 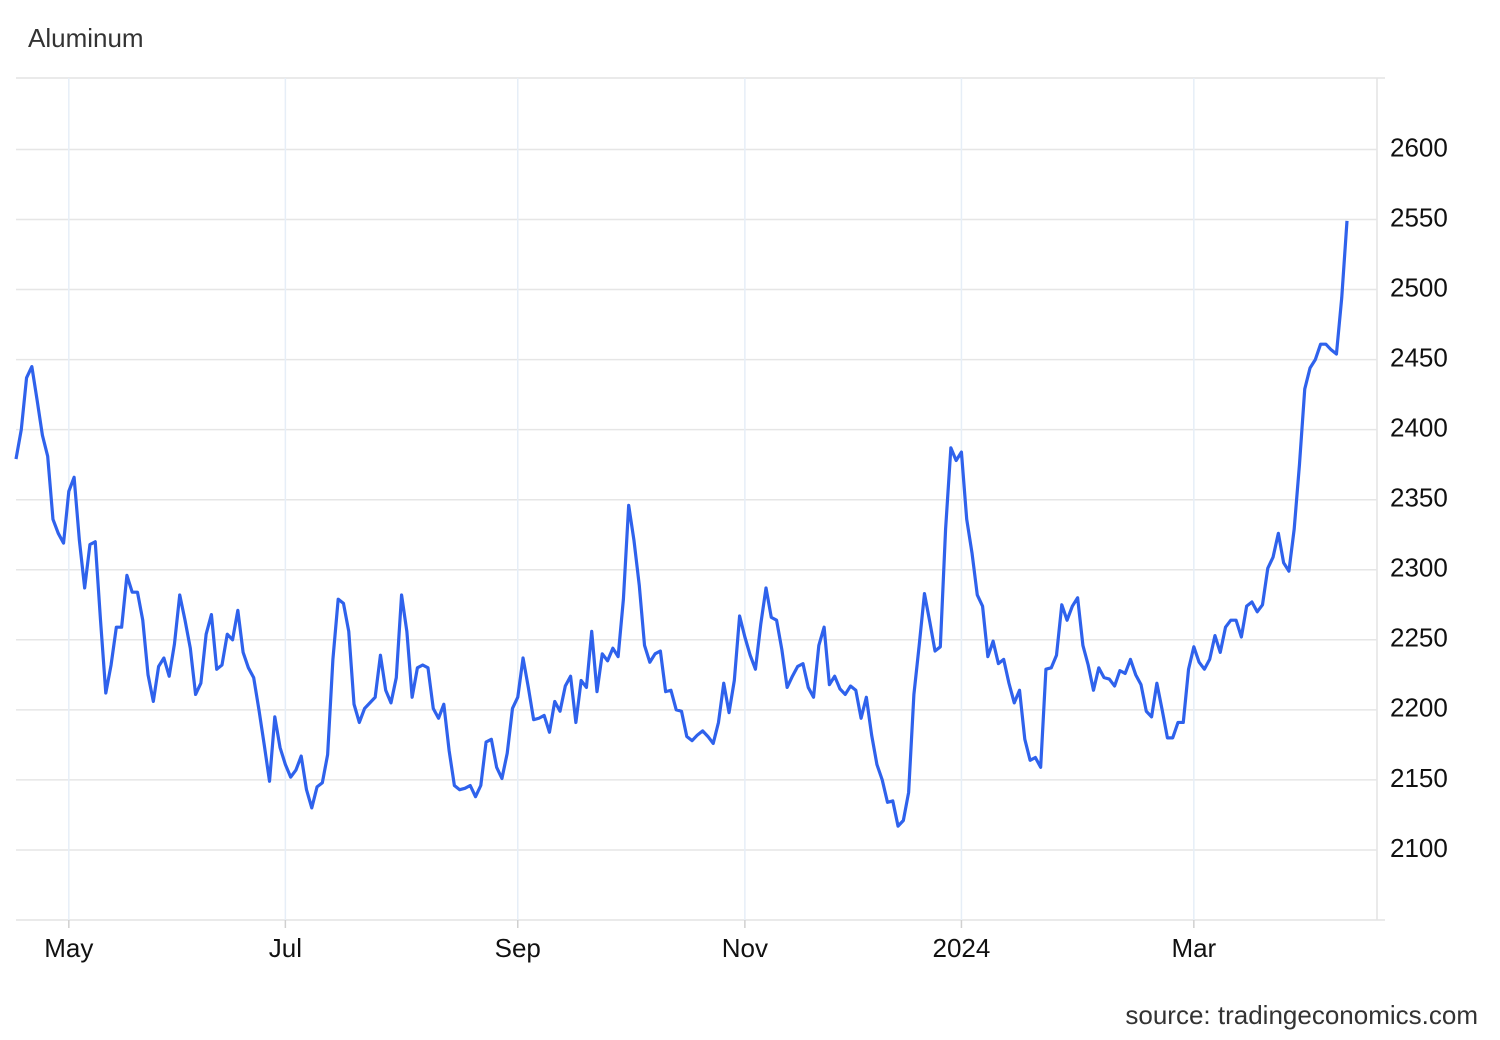 What do you see at coordinates (745, 948) in the screenshot?
I see `x-tick-label: Nov` at bounding box center [745, 948].